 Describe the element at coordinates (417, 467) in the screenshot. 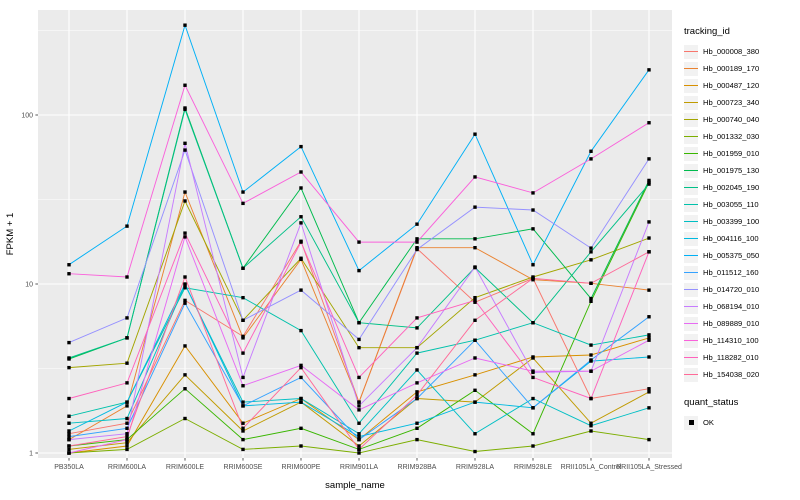

I see `x-tick-label: RRIM928BA` at that location.